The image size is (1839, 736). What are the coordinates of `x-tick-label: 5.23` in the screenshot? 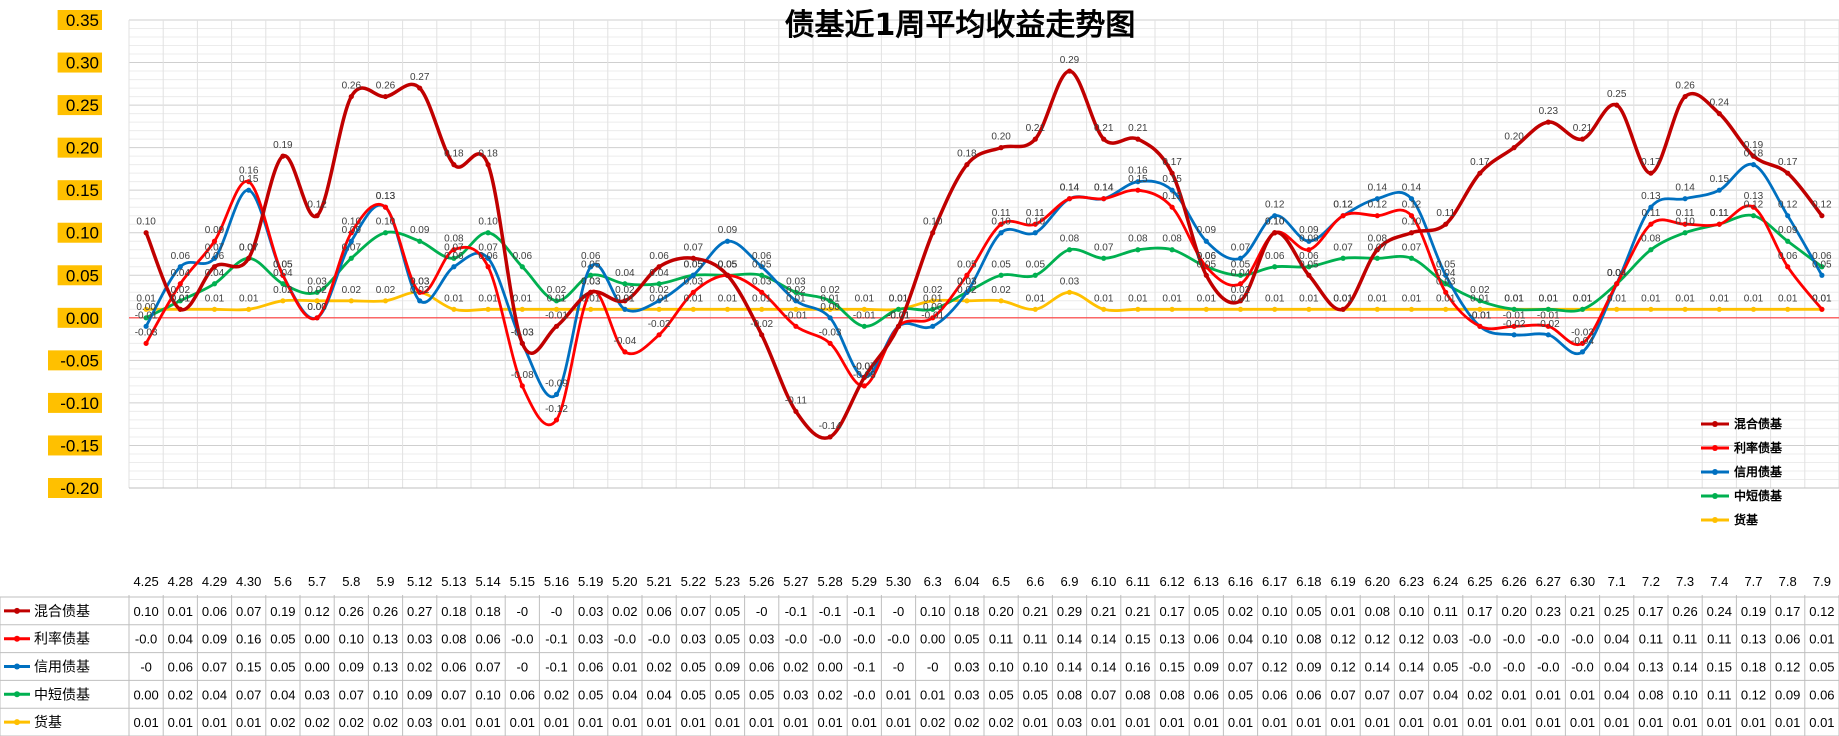 It's located at (727, 581).